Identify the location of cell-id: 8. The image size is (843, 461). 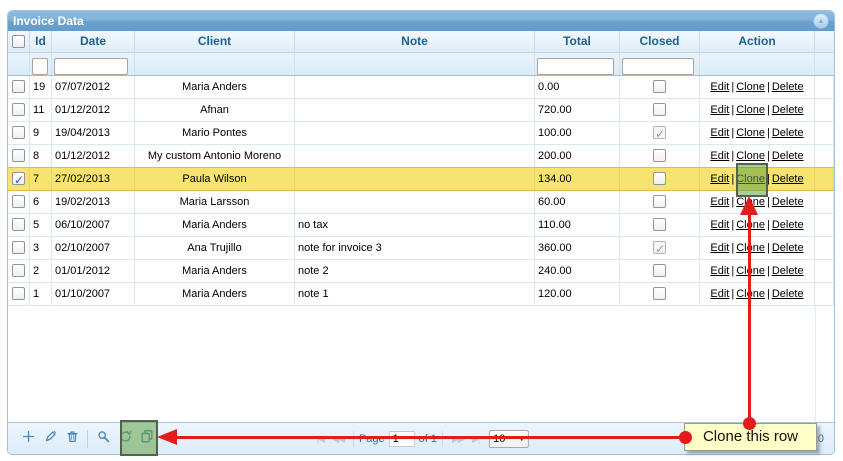
(41, 156).